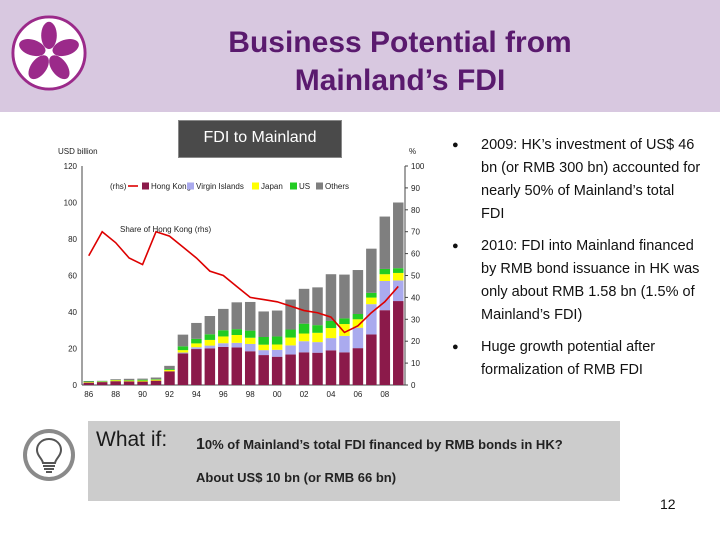  Describe the element at coordinates (72, 239) in the screenshot. I see `y-tick-label: 80` at that location.